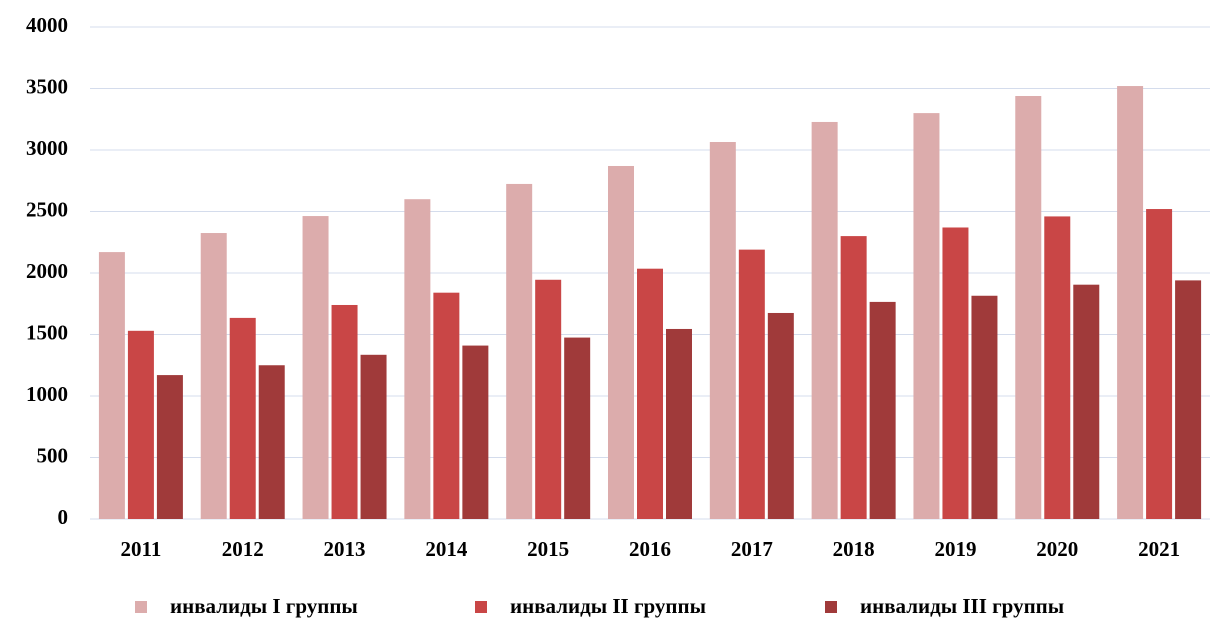  I want to click on x-tick-label: 2012, so click(243, 549).